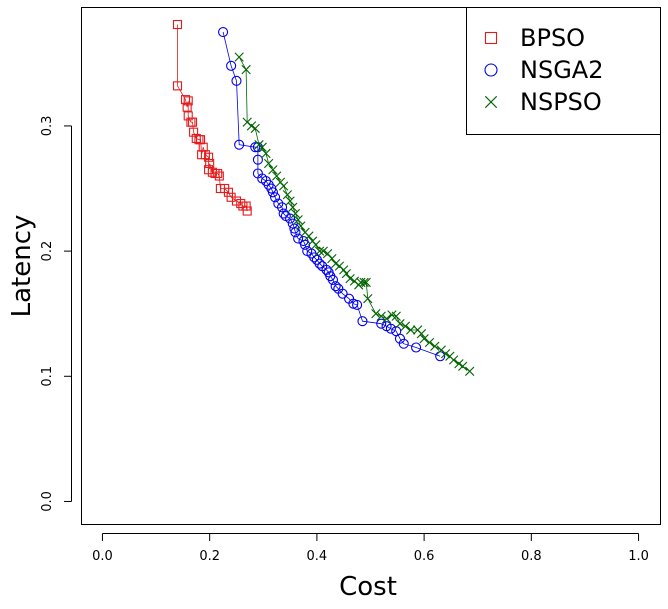 Image resolution: width=668 pixels, height=609 pixels. Describe the element at coordinates (102, 556) in the screenshot. I see `x-tick-label: 0.0` at that location.